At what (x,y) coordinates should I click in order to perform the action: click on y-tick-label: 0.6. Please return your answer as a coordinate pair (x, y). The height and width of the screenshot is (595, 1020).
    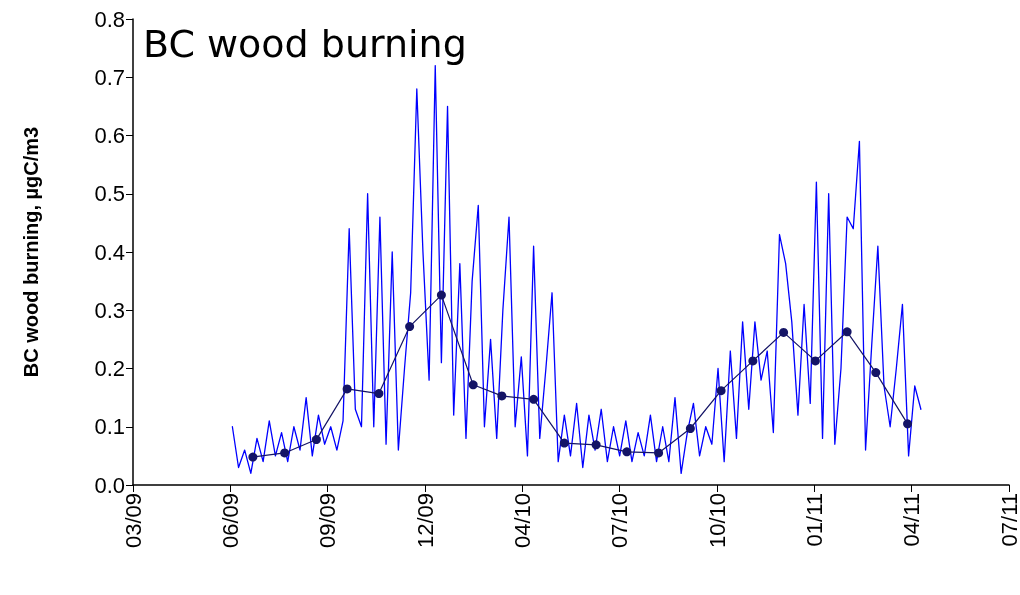
    Looking at the image, I should click on (109, 135).